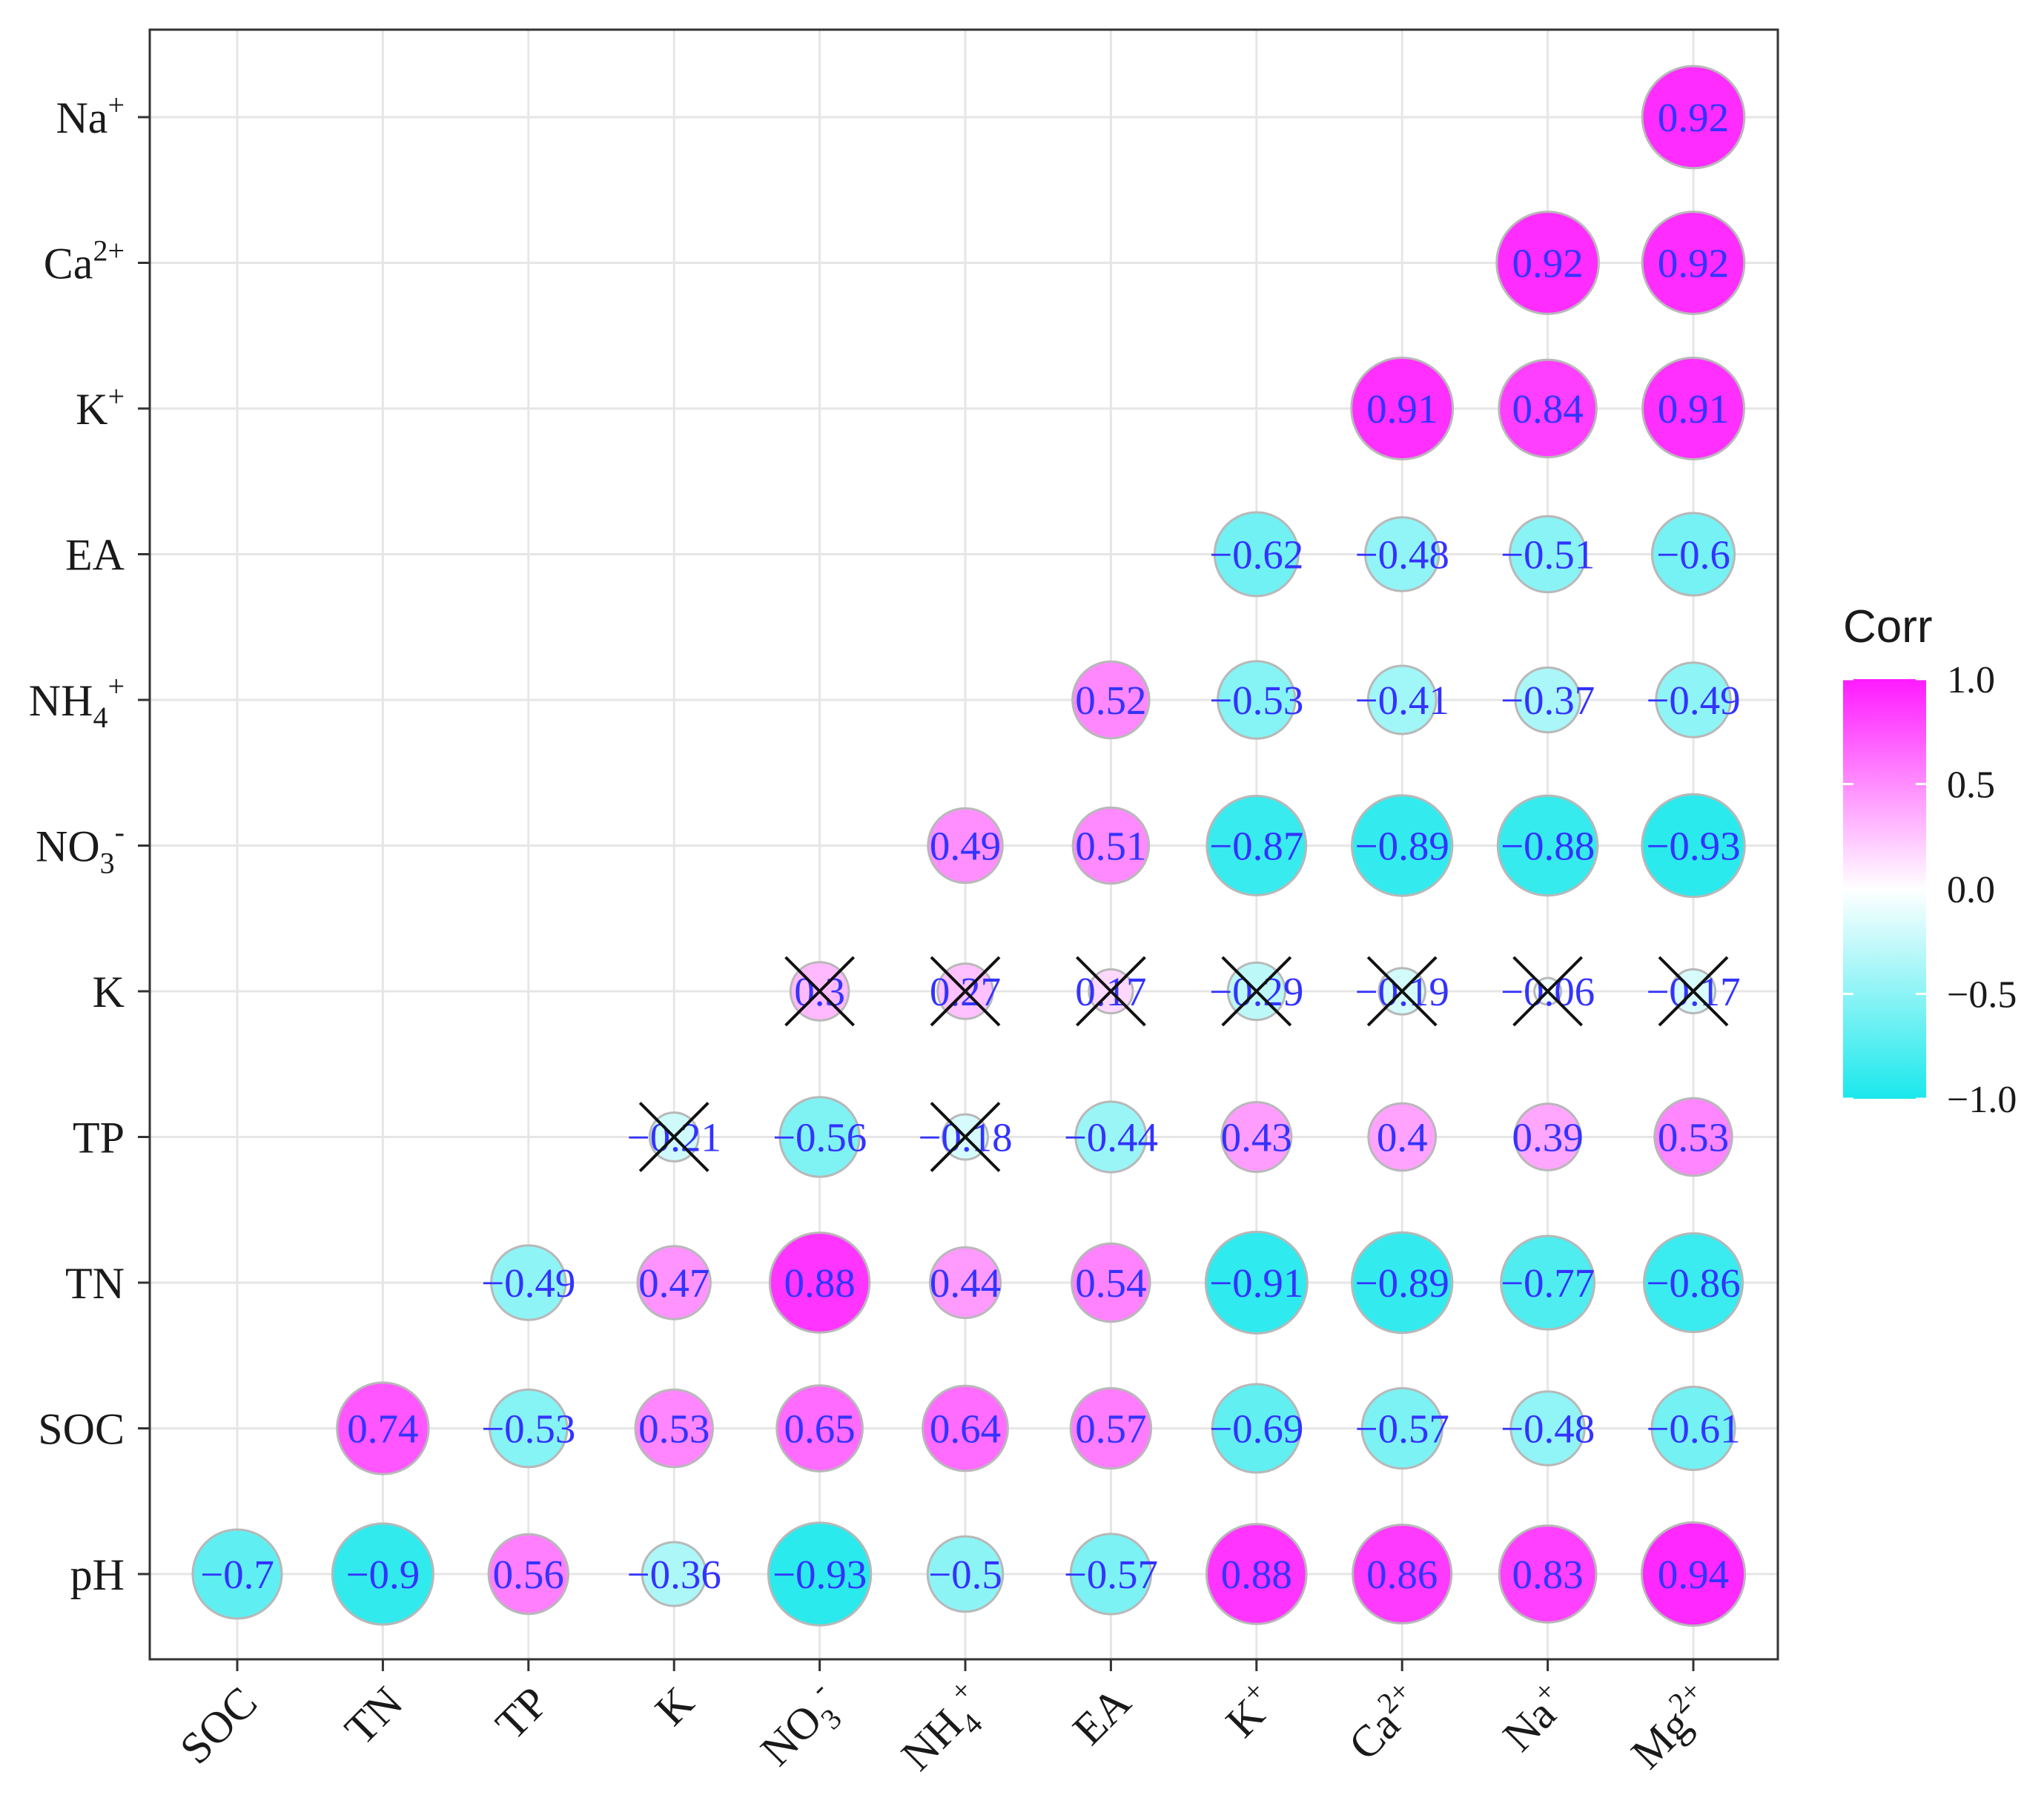 The width and height of the screenshot is (2044, 1815). I want to click on corr-value-label: 0.43, so click(1257, 1137).